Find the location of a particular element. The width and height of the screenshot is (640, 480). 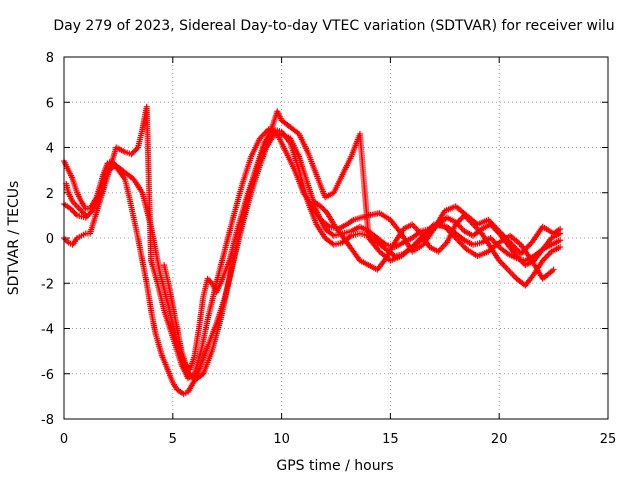

y-tick-label: -2 is located at coordinates (47, 284).